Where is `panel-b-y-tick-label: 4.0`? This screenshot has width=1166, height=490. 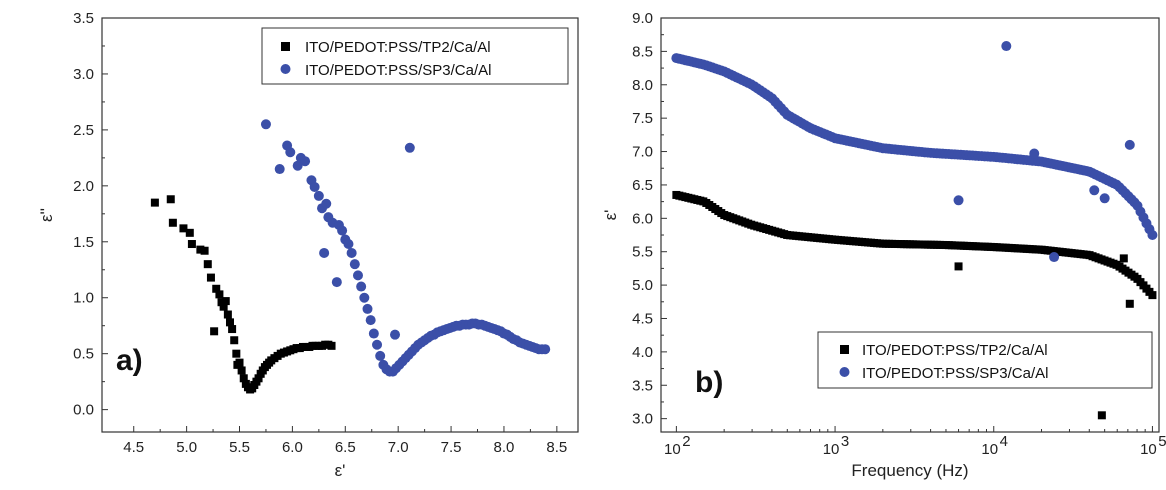 panel-b-y-tick-label: 4.0 is located at coordinates (642, 352).